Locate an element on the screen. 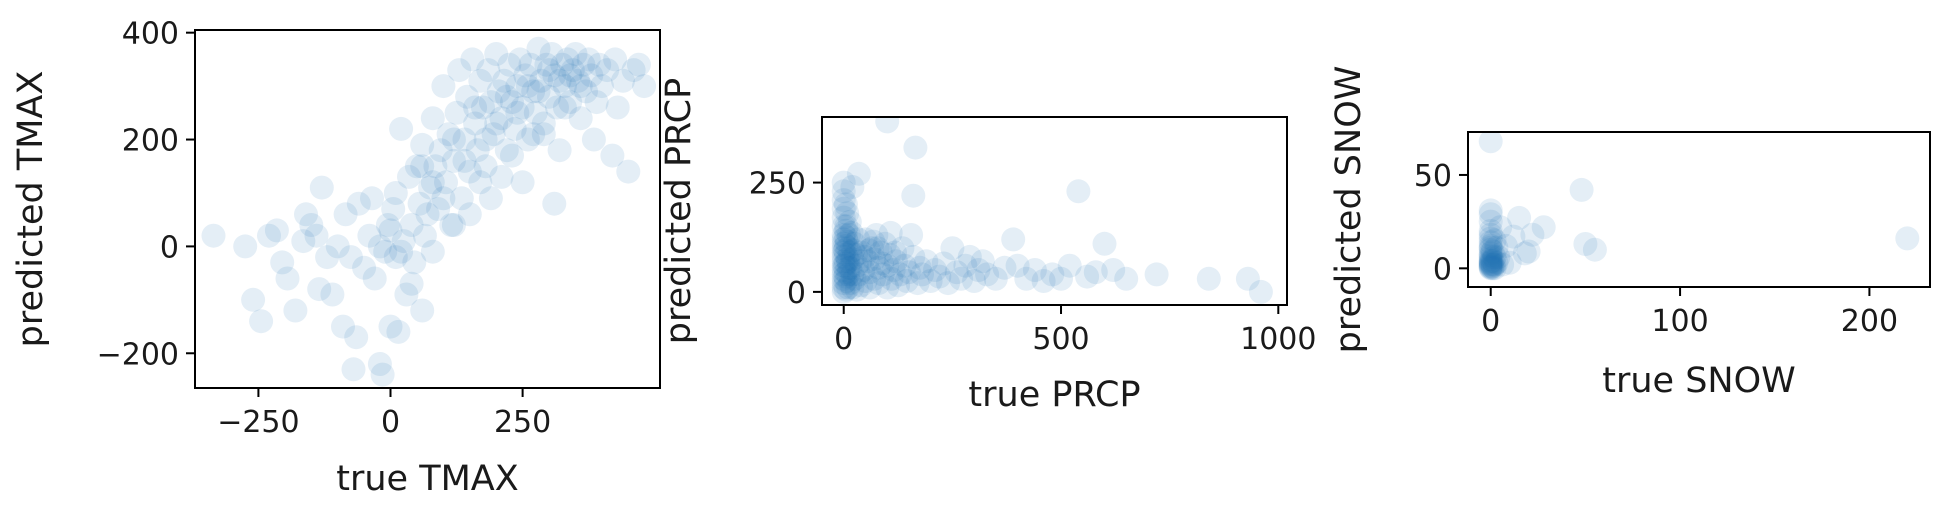  y-tick-label: 0 is located at coordinates (169, 247).